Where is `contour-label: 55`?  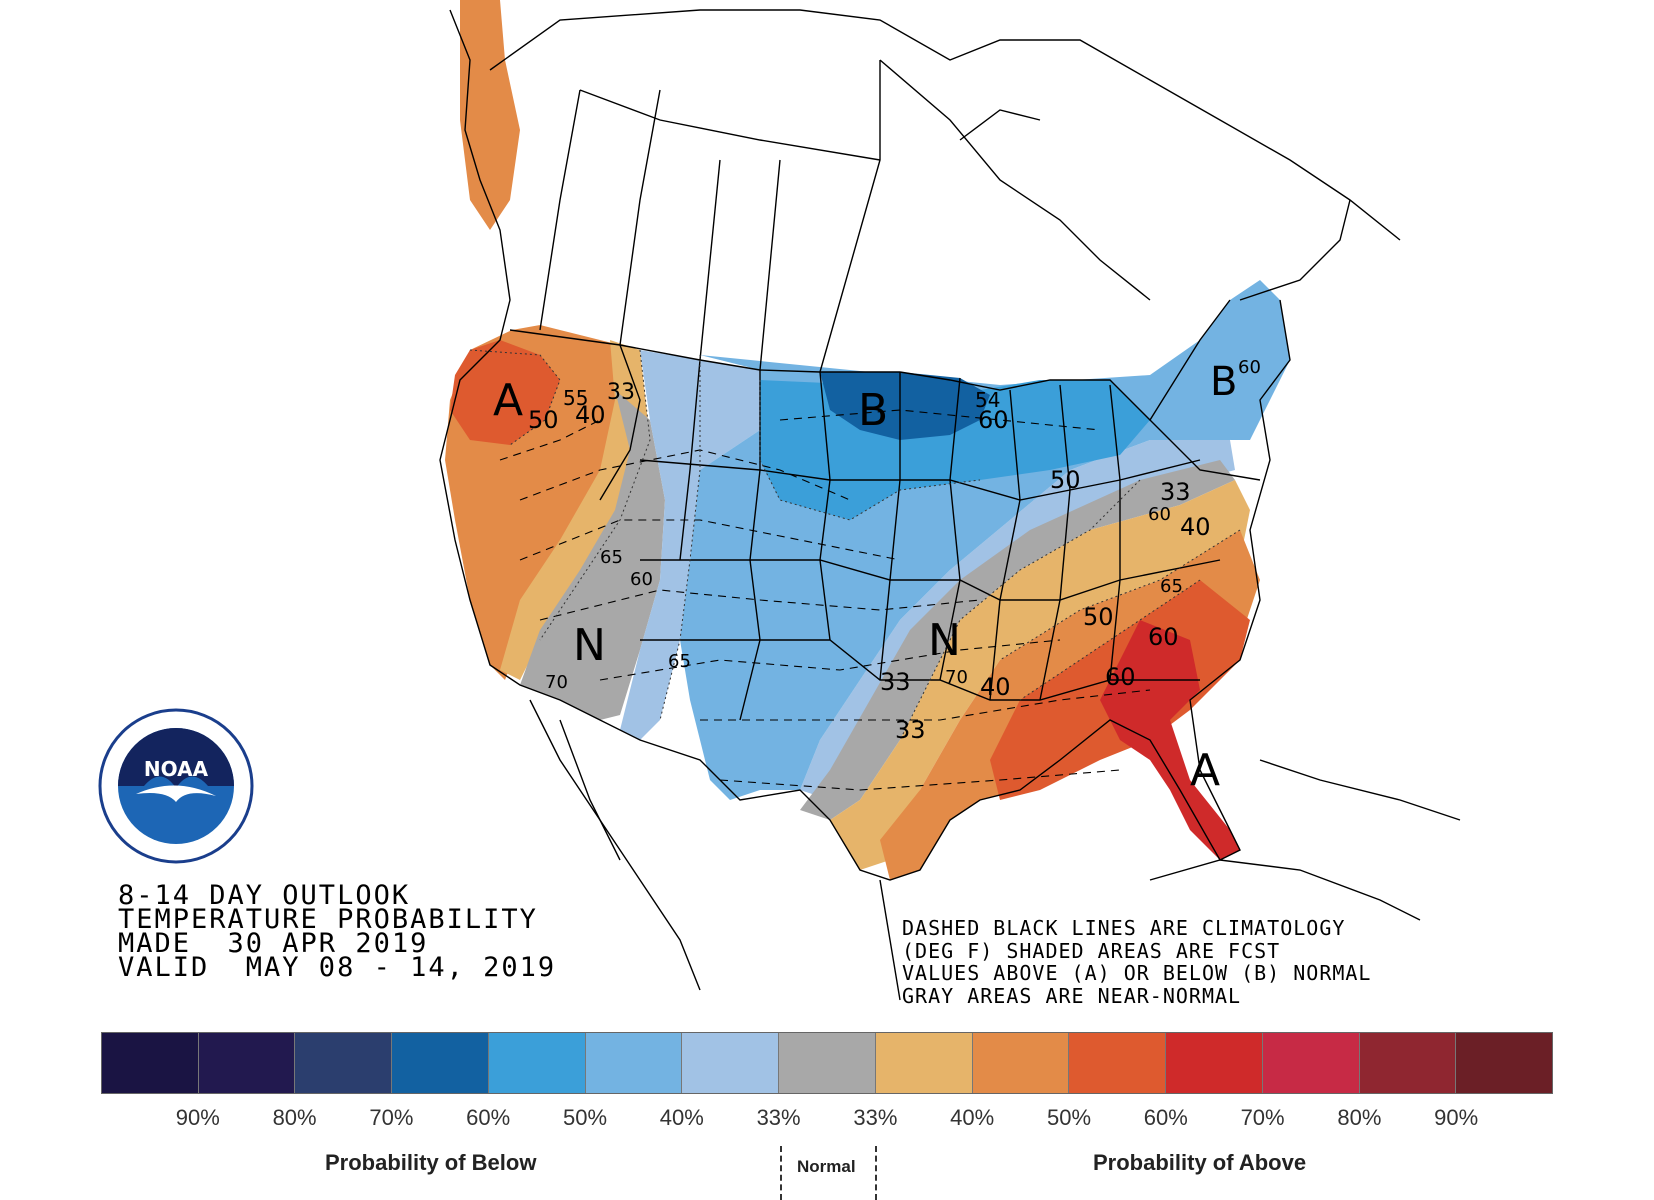
contour-label: 55 is located at coordinates (575, 398).